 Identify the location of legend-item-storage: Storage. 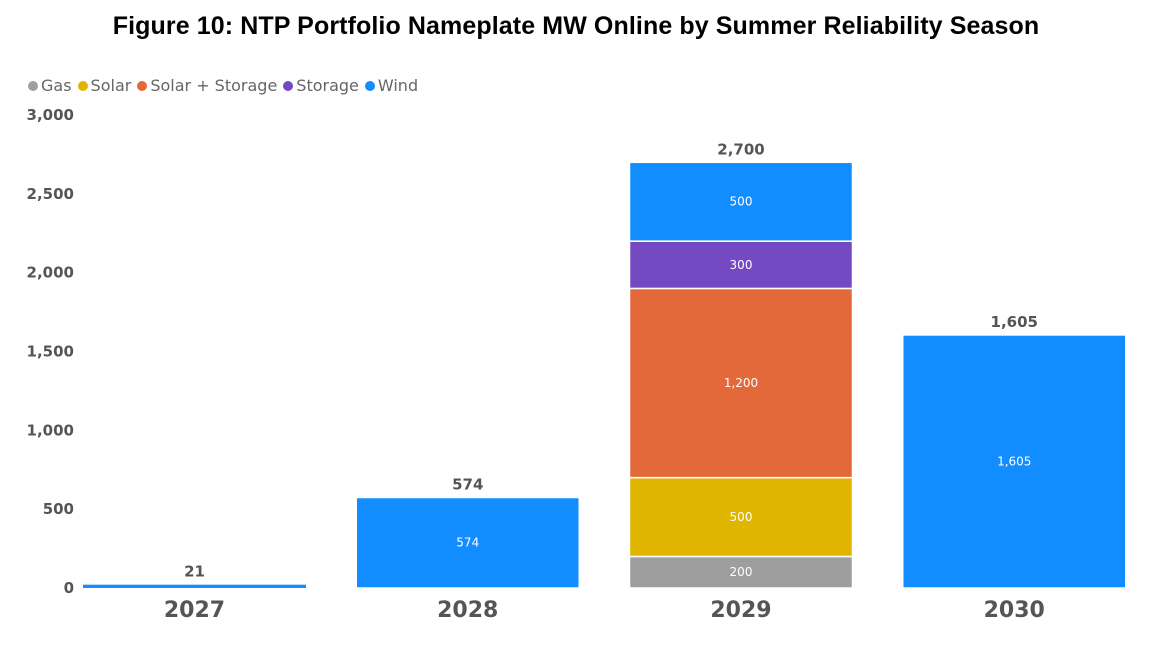
(321, 85).